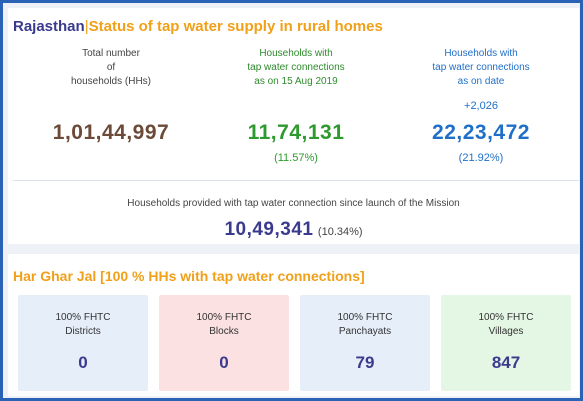  What do you see at coordinates (111, 132) in the screenshot?
I see `total-households-value: 1,01,44,997` at bounding box center [111, 132].